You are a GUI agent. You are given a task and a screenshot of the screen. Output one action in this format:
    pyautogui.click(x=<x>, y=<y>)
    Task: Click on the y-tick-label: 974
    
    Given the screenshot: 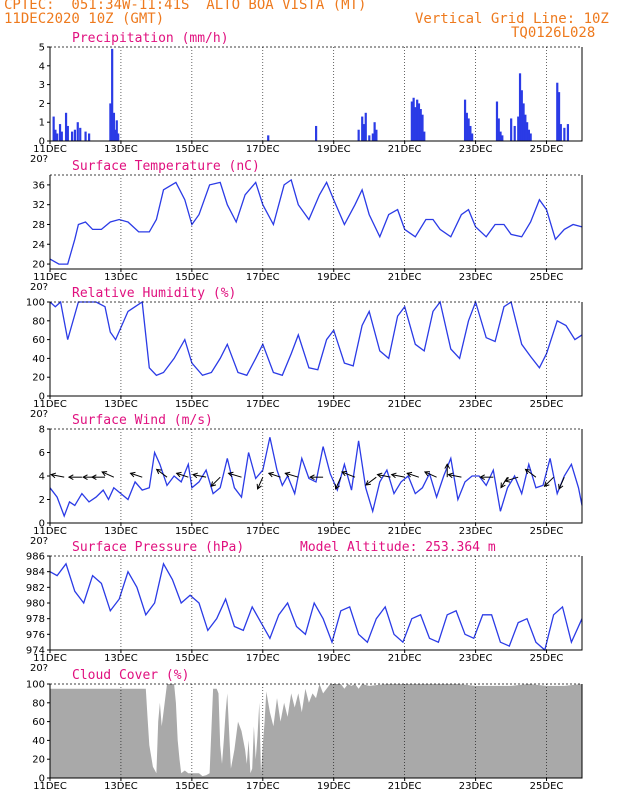 What is the action you would take?
    pyautogui.click(x=35, y=651)
    